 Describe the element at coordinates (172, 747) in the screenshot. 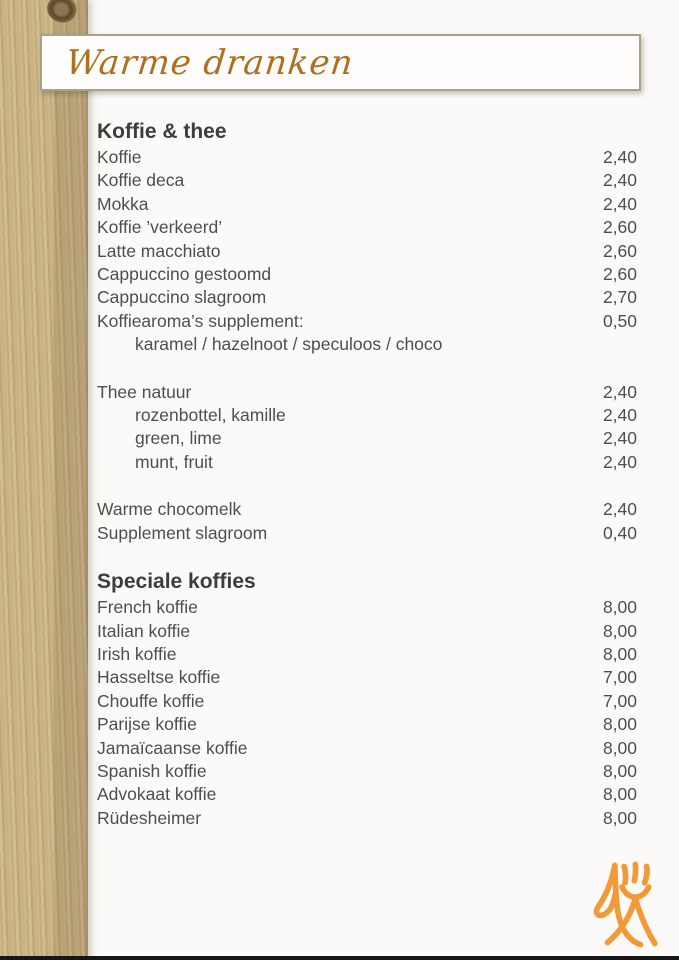

I see `item-label: Jamaïcaanse koffie` at that location.